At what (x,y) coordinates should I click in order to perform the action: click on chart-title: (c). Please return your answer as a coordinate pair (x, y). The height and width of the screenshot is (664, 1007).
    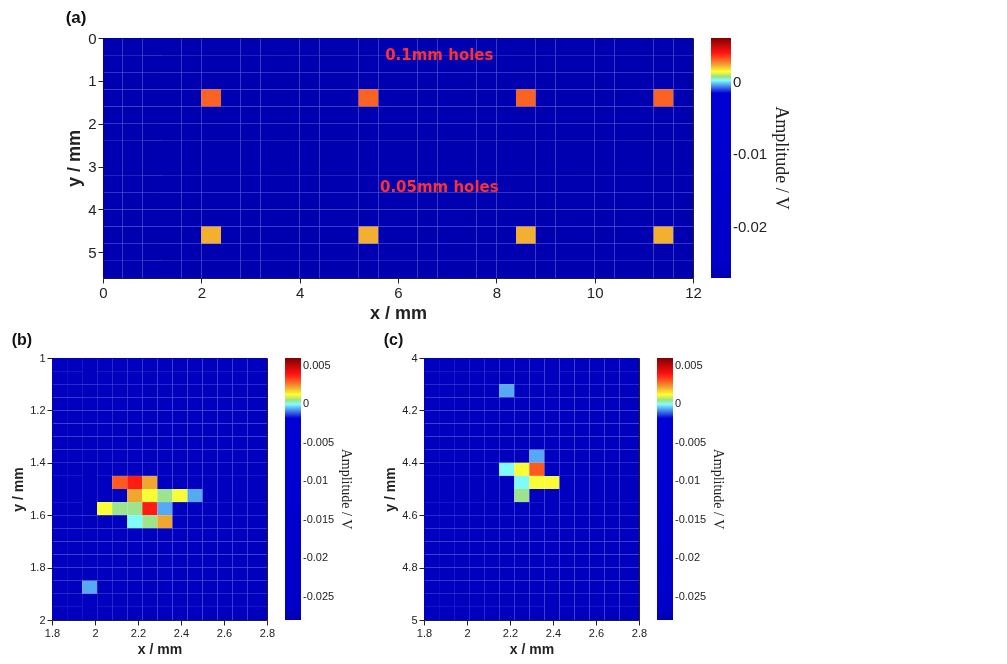
    Looking at the image, I should click on (393, 339).